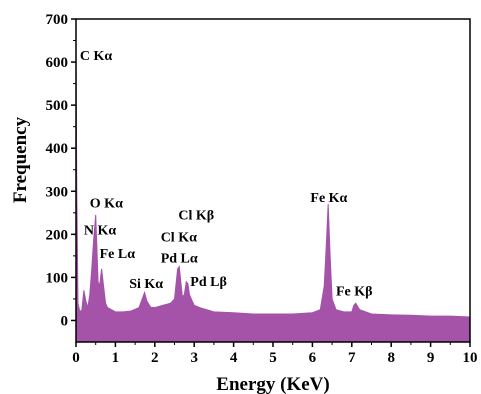  What do you see at coordinates (118, 254) in the screenshot?
I see `peak-label-3: Fe Lα` at bounding box center [118, 254].